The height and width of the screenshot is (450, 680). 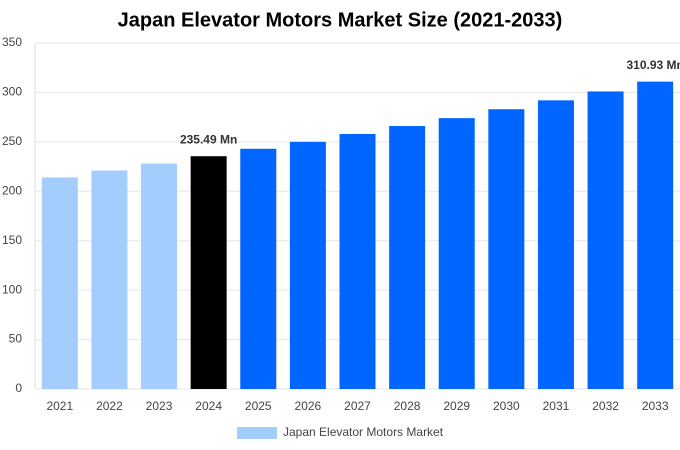 I want to click on x-tick-label: 2024, so click(x=208, y=406).